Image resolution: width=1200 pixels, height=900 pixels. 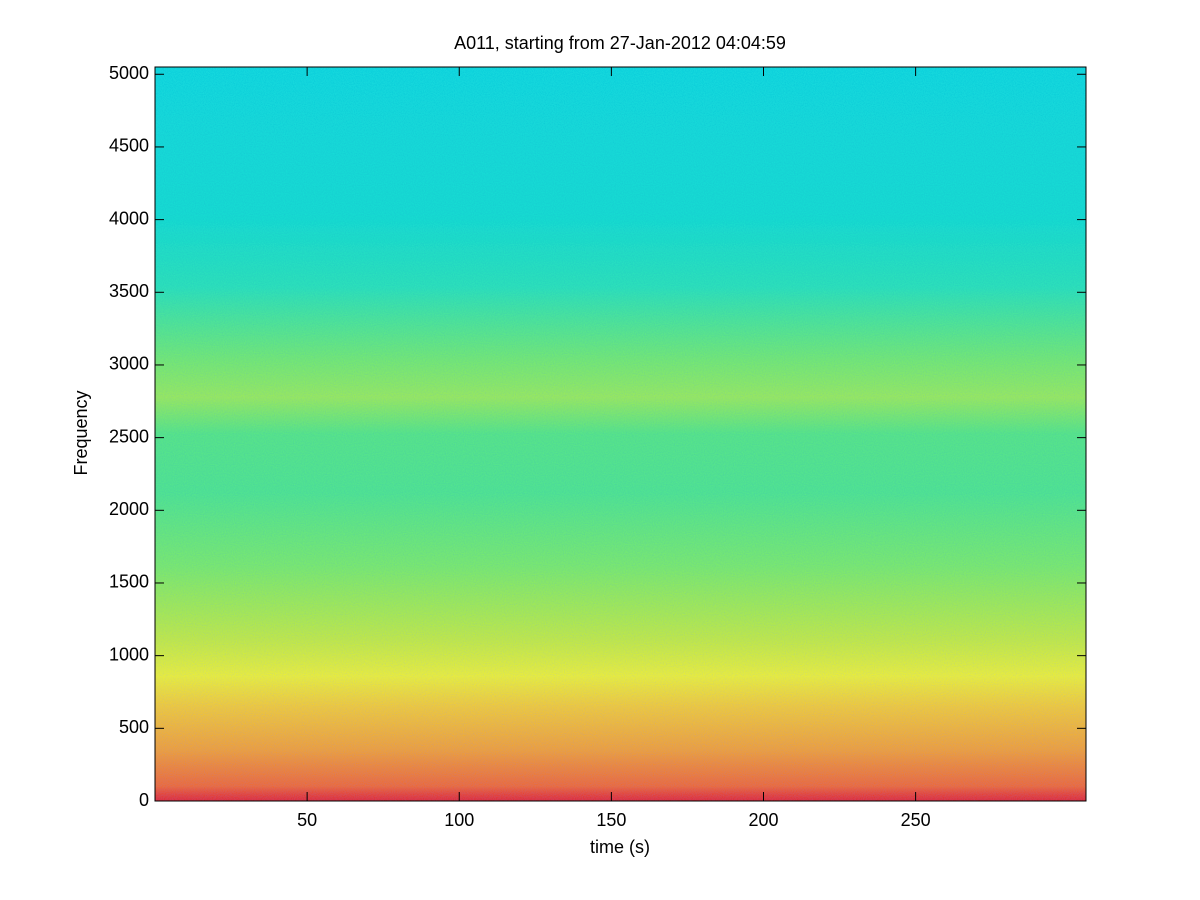 What do you see at coordinates (129, 291) in the screenshot?
I see `y-tick-label: 3500` at bounding box center [129, 291].